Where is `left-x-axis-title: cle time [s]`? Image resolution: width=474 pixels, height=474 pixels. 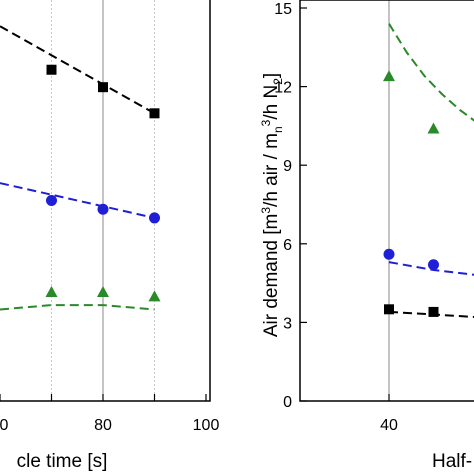
left-x-axis-title: cle time [s] is located at coordinates (62, 461).